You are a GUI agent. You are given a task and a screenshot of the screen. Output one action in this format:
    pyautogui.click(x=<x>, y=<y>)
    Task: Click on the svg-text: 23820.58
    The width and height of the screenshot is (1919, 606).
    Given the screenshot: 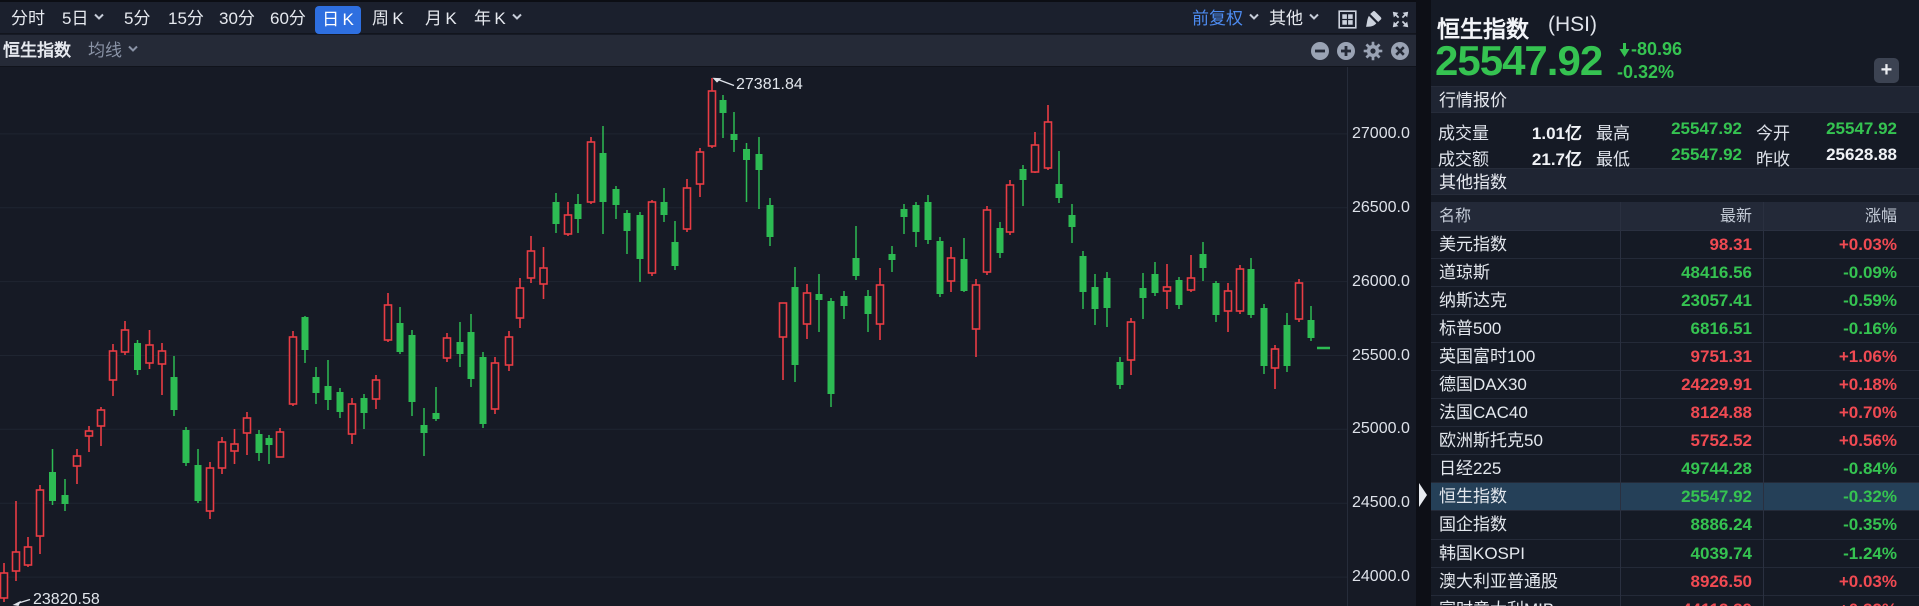 What is the action you would take?
    pyautogui.click(x=66, y=598)
    